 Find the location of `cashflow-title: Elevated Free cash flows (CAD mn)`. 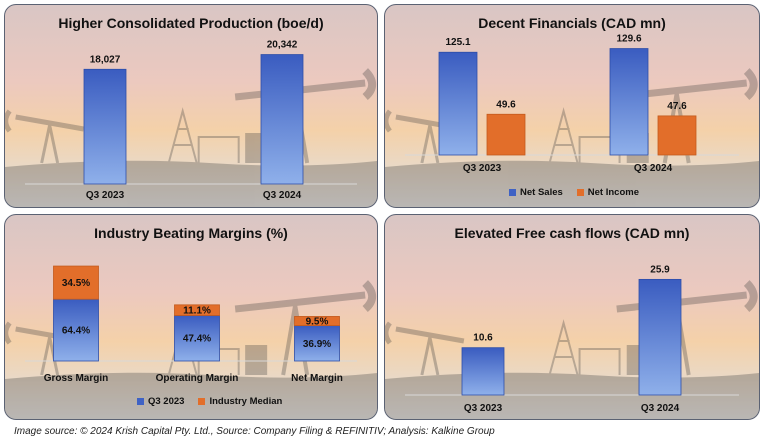

cashflow-title: Elevated Free cash flows (CAD mn) is located at coordinates (572, 233).